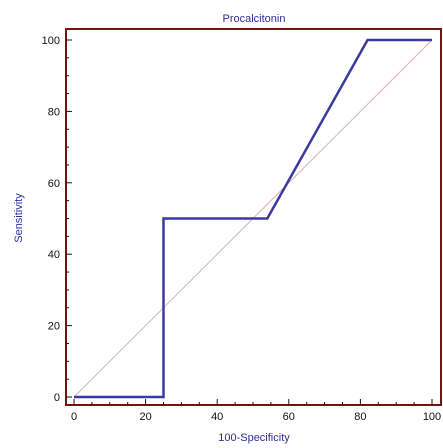 The height and width of the screenshot is (448, 443). What do you see at coordinates (254, 19) in the screenshot?
I see `chart-title: Procalcitonin` at bounding box center [254, 19].